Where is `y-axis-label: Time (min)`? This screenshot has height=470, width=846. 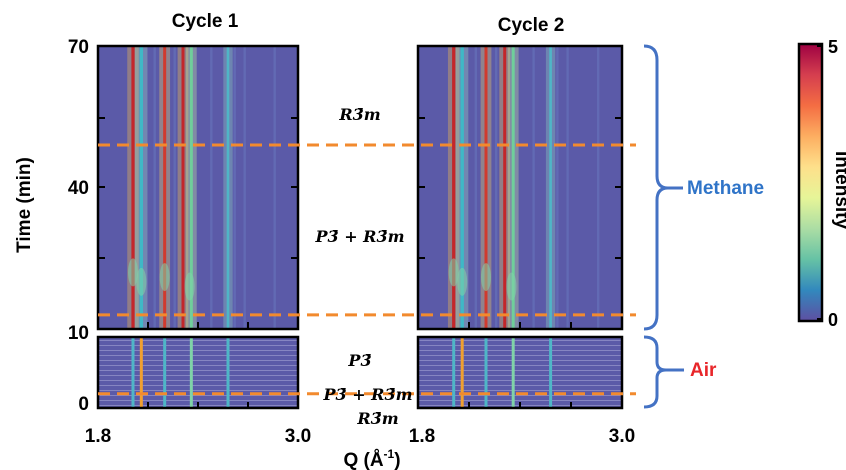
y-axis-label: Time (min) is located at coordinates (24, 205).